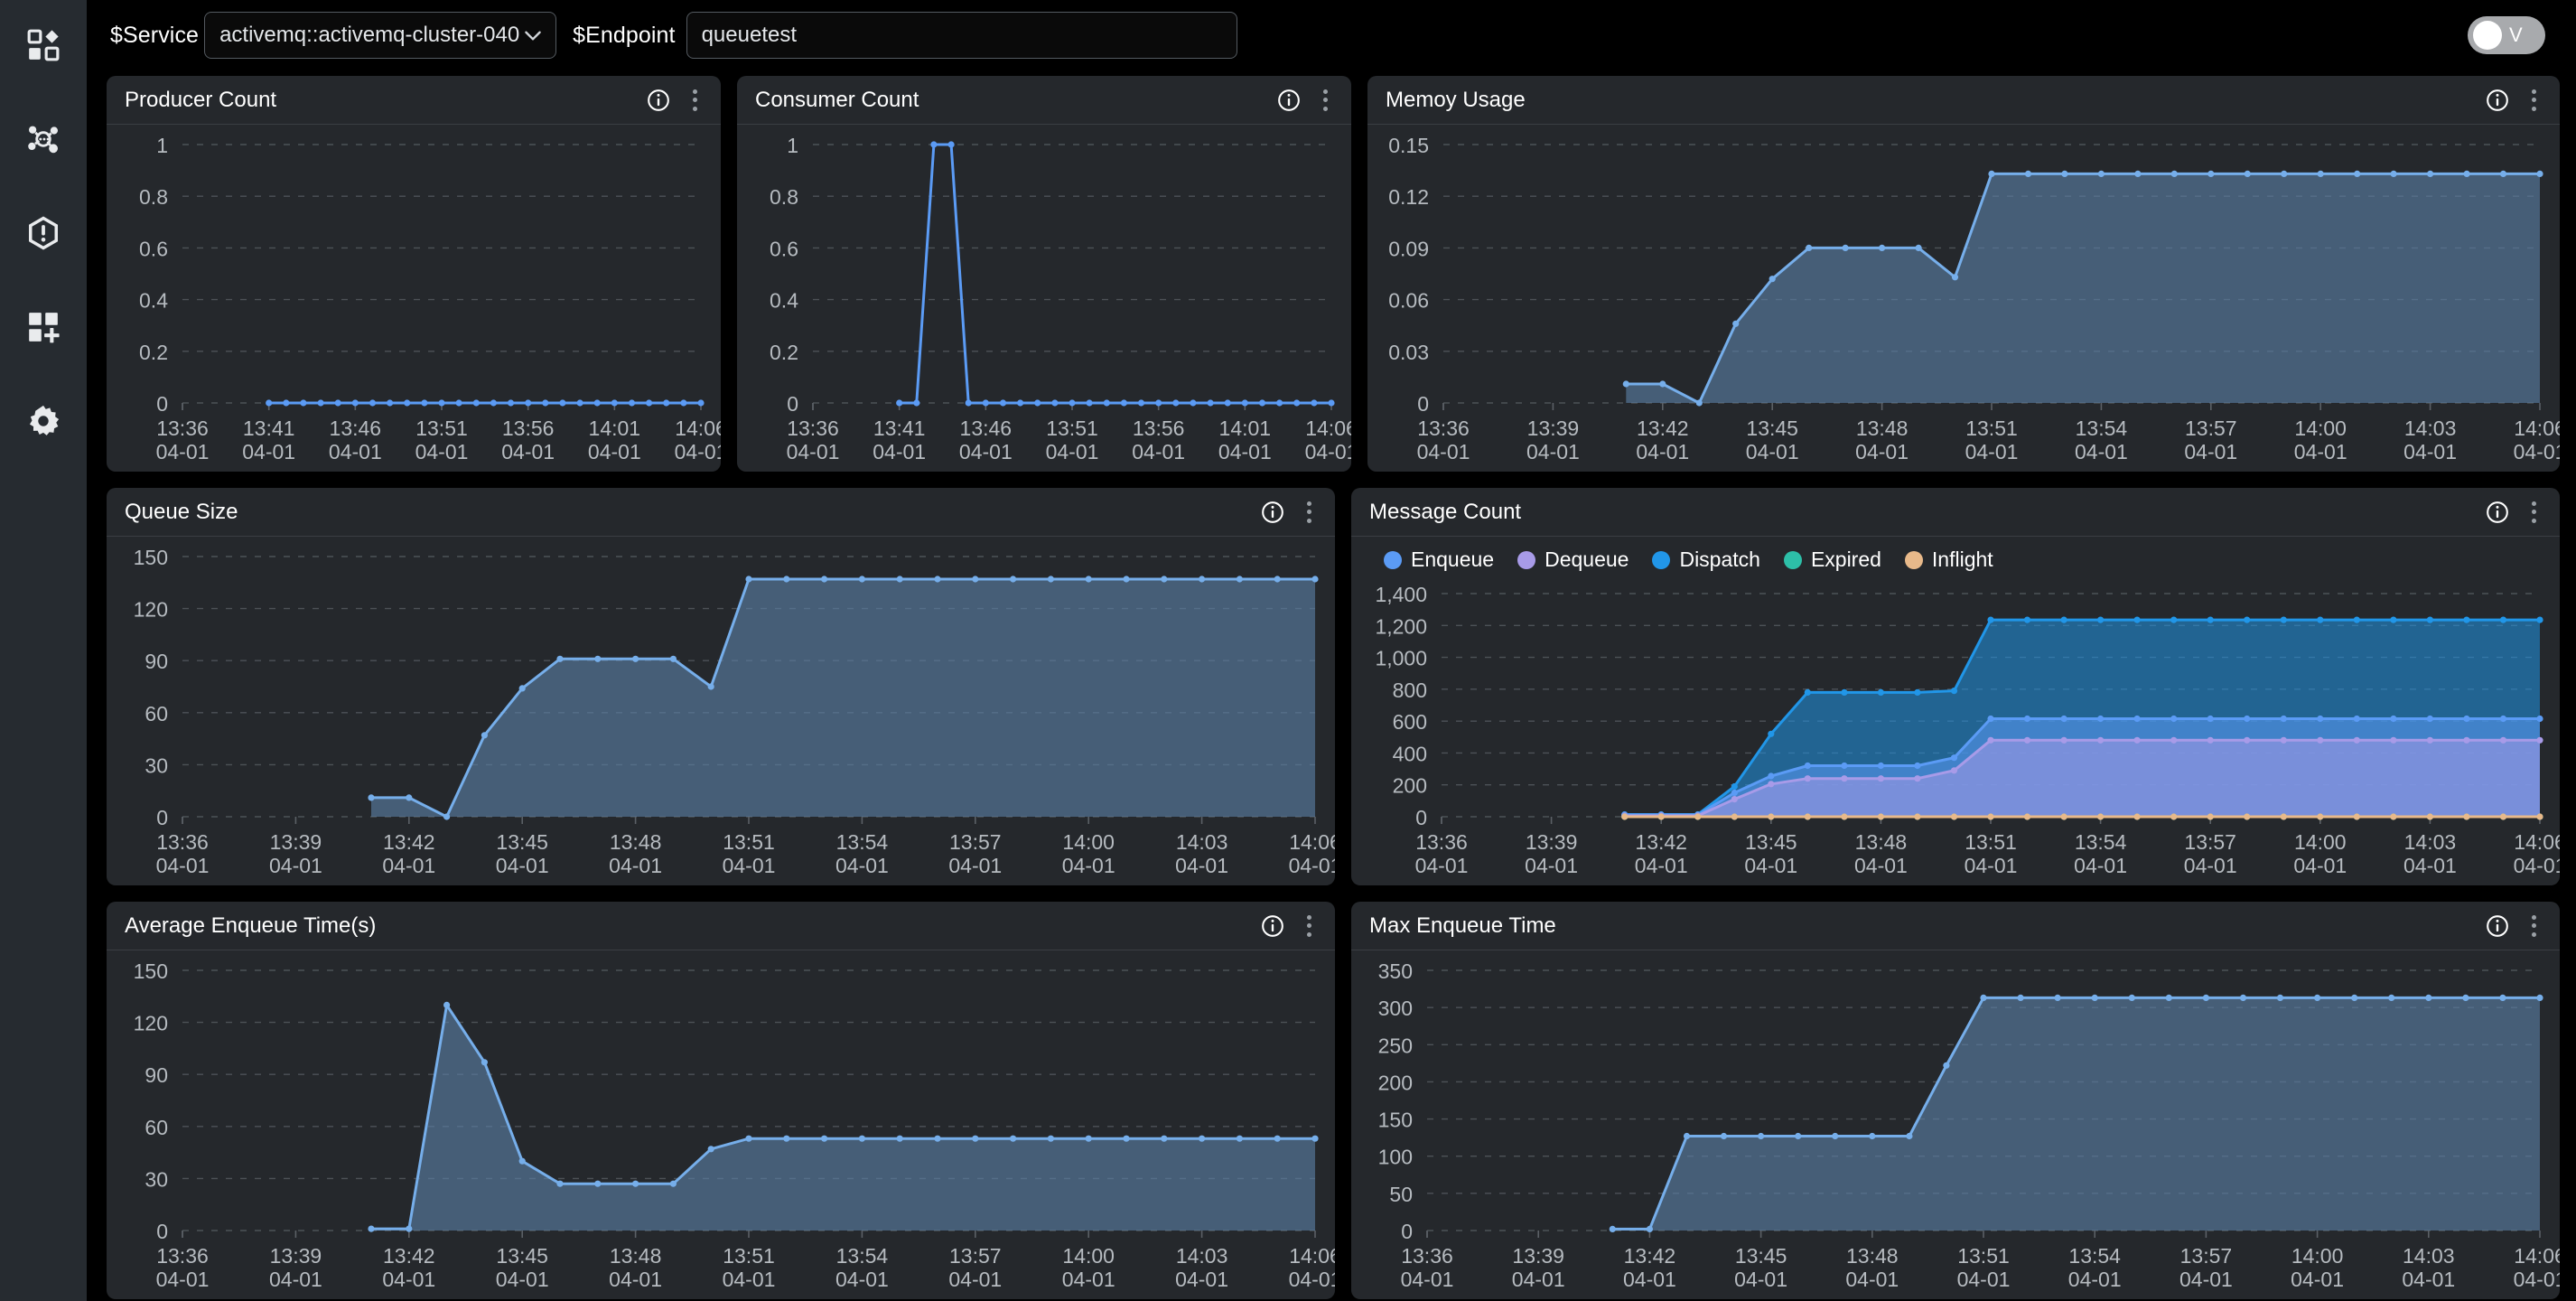 The height and width of the screenshot is (1301, 2576). I want to click on svg-text: 13:54, so click(2101, 842).